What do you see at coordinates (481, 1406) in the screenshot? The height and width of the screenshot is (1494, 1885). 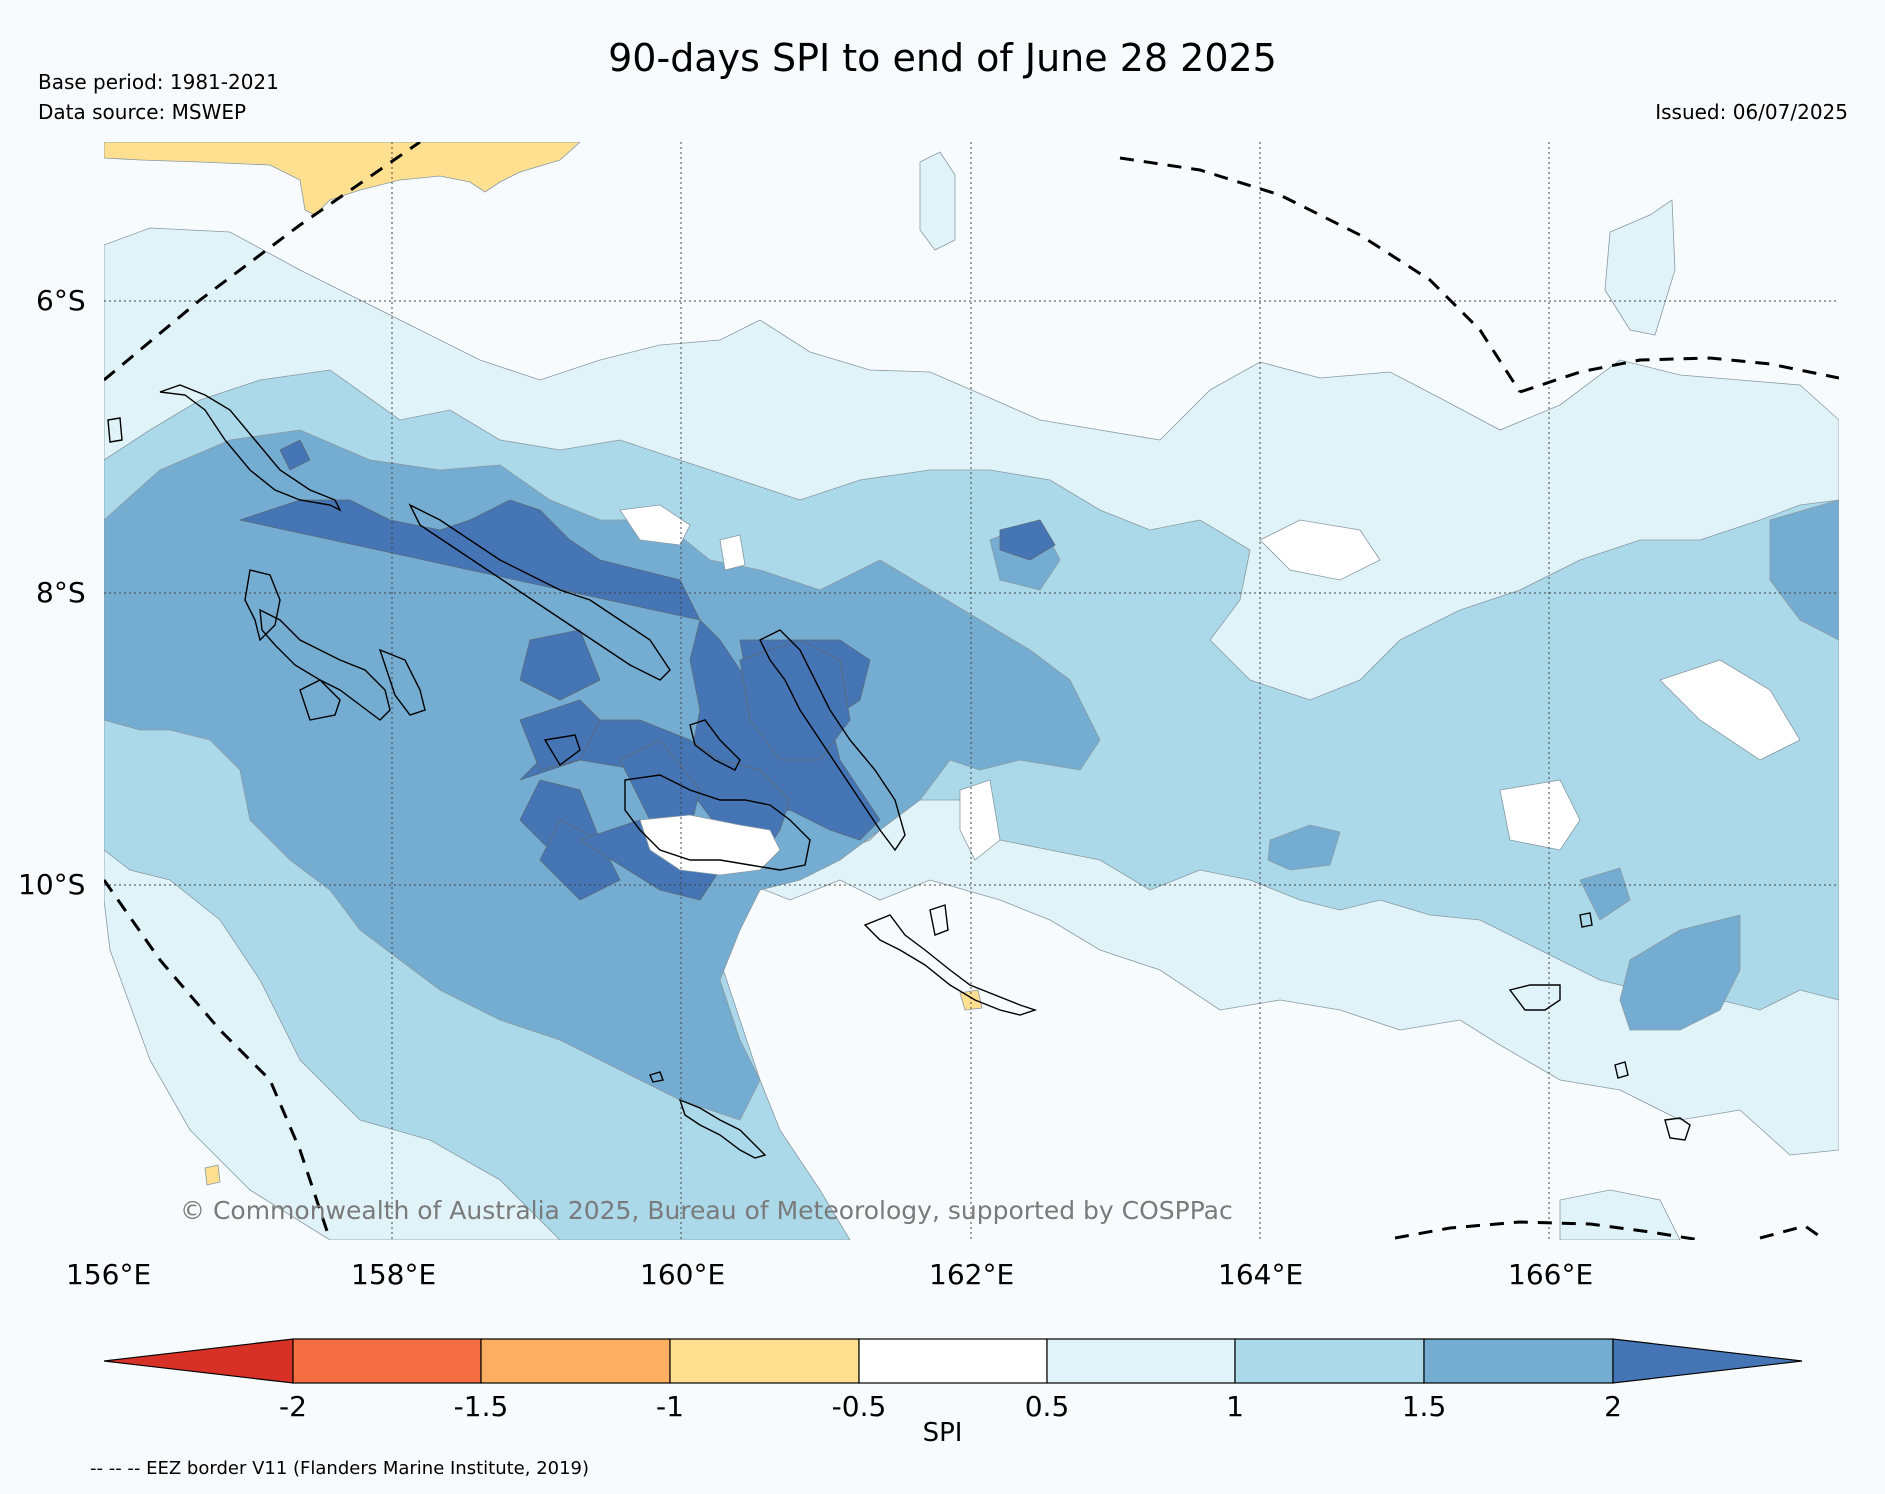 I see `colorbar-tick: -1.5` at bounding box center [481, 1406].